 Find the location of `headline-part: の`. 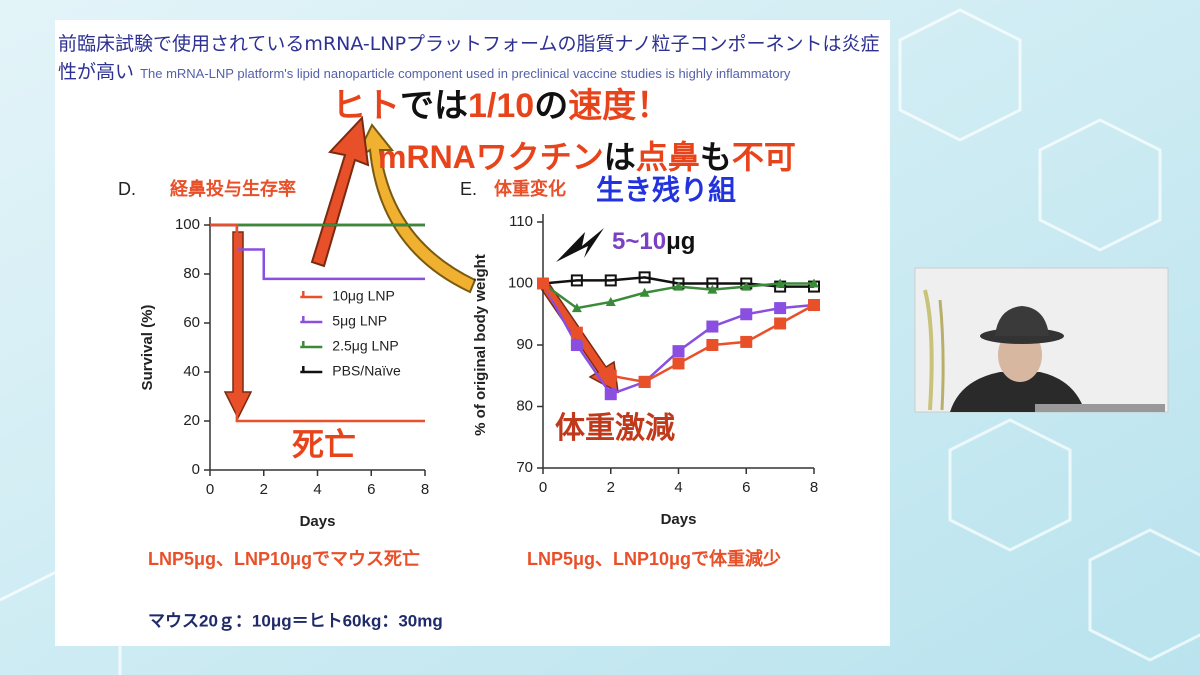

headline-part: の is located at coordinates (551, 106).